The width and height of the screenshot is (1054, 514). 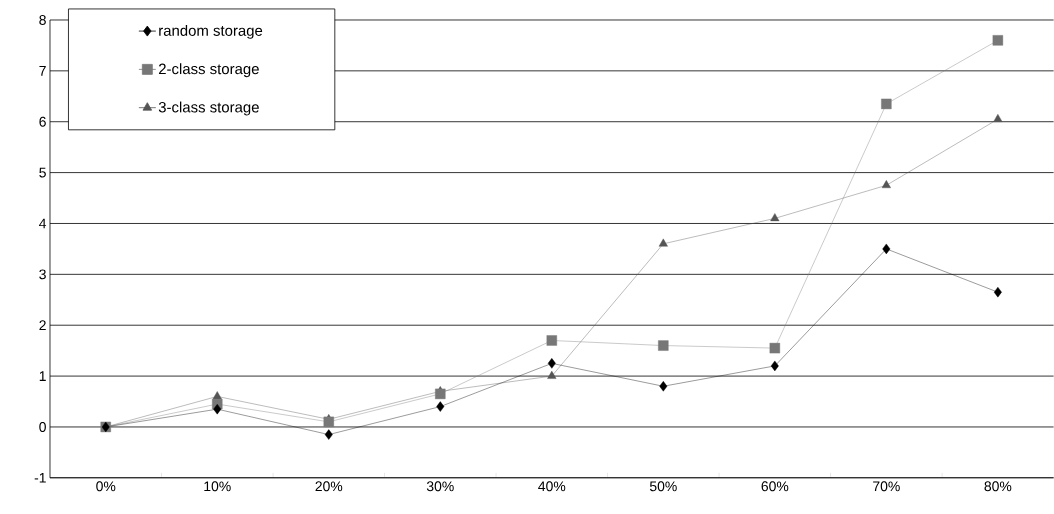 What do you see at coordinates (42, 20) in the screenshot?
I see `y-tick-label: 8` at bounding box center [42, 20].